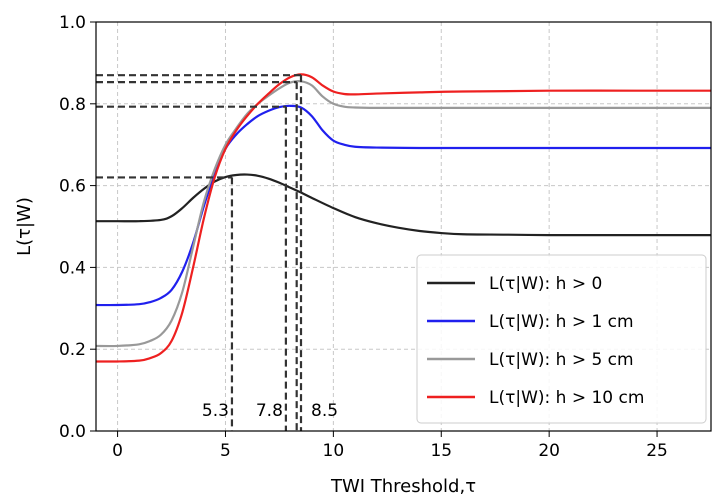 The image size is (712, 494). What do you see at coordinates (441, 451) in the screenshot?
I see `x-tick-label: 15` at bounding box center [441, 451].